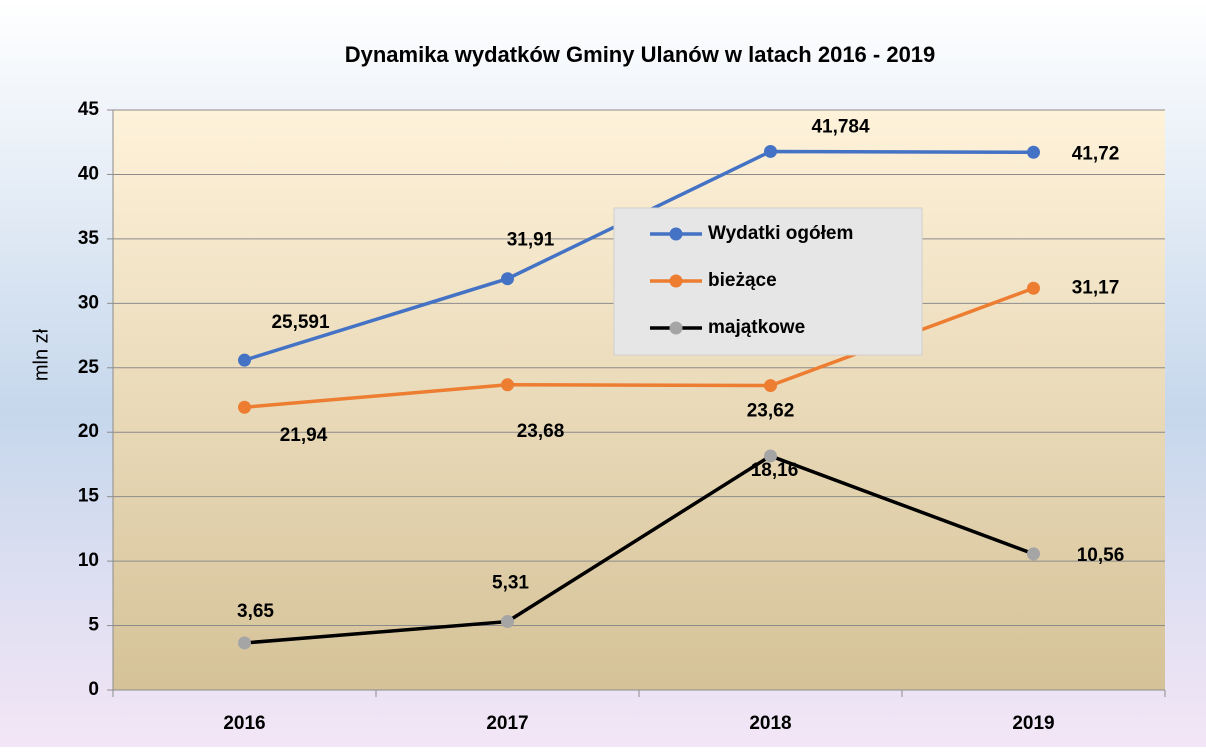 The height and width of the screenshot is (752, 1206). What do you see at coordinates (89, 496) in the screenshot?
I see `y-tick-label: 15` at bounding box center [89, 496].